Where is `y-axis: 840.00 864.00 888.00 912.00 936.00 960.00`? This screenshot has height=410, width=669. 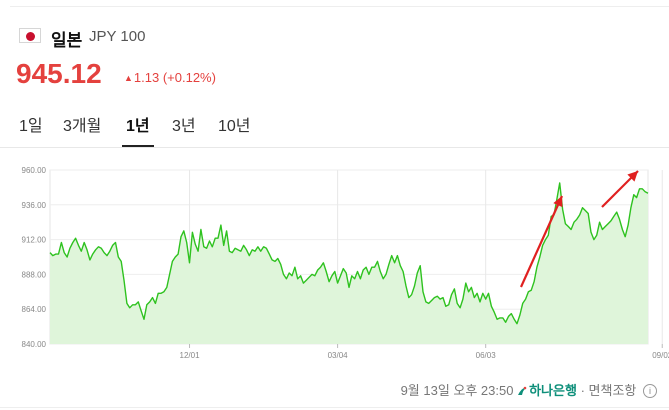 y-axis: 840.00 864.00 888.00 912.00 936.00 960.00 is located at coordinates (34, 257).